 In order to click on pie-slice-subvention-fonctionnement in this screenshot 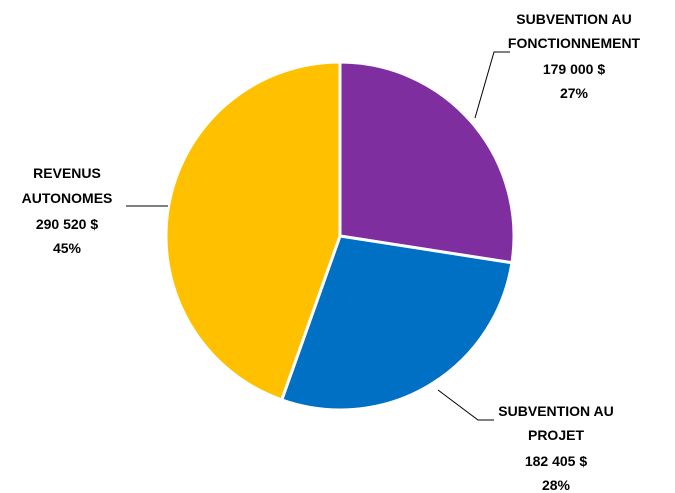, I will do `click(427, 162)`.